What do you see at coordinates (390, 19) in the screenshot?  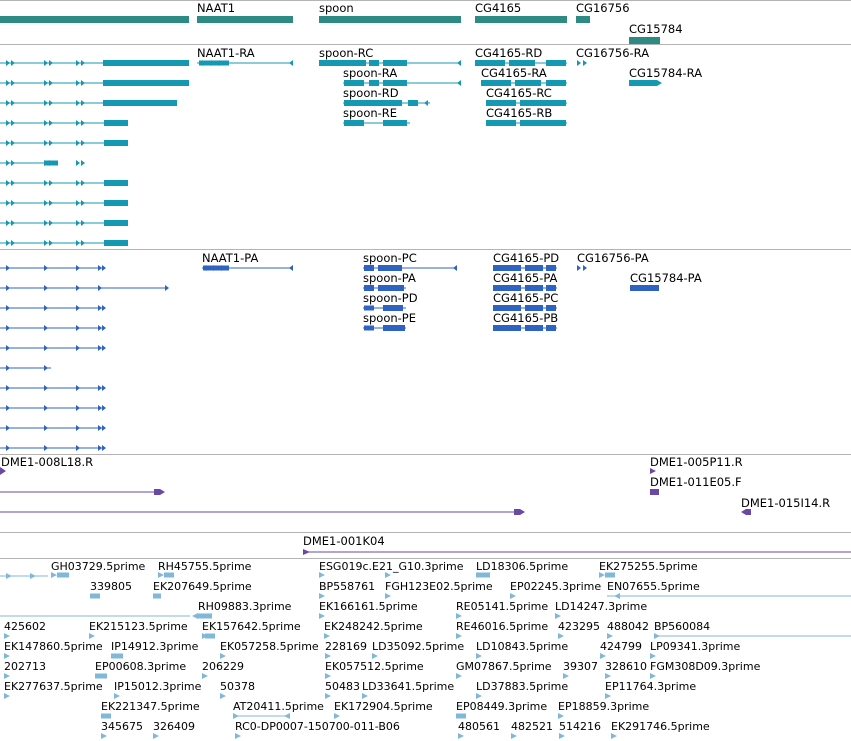 I see `gene-feature` at bounding box center [390, 19].